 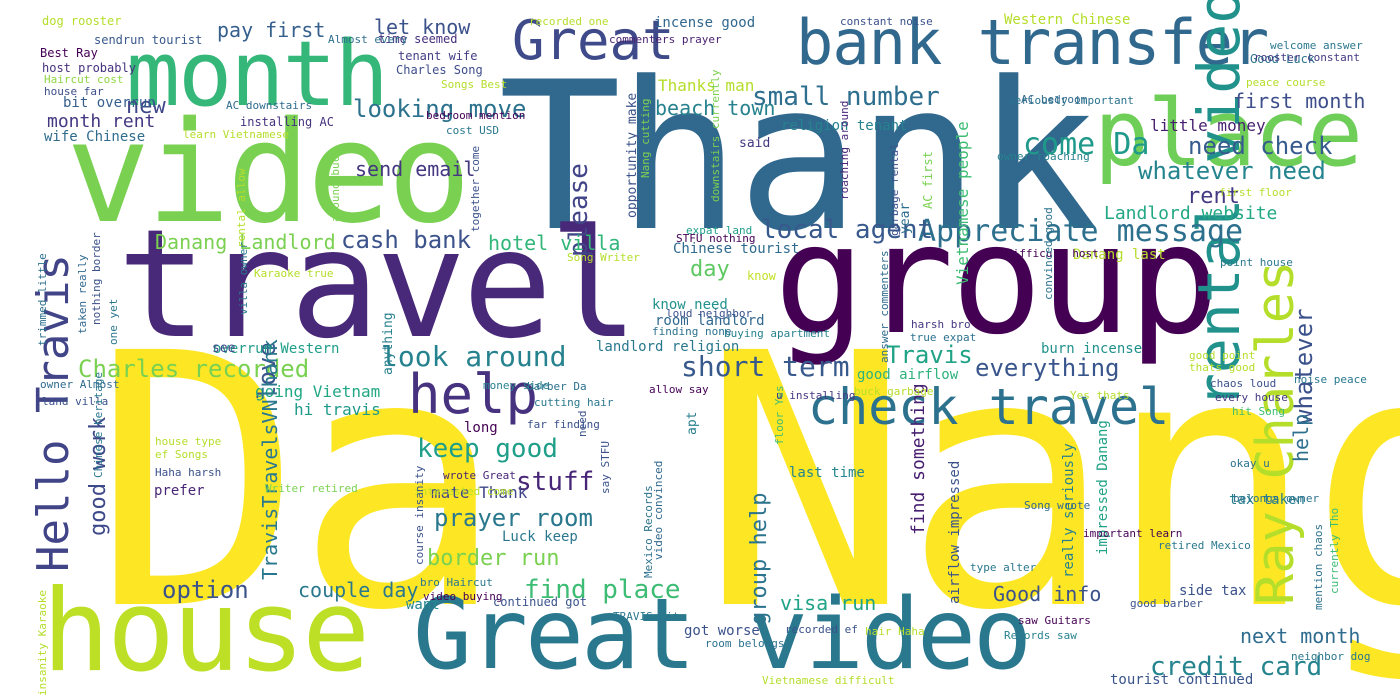 I want to click on word: day, so click(x=710, y=269).